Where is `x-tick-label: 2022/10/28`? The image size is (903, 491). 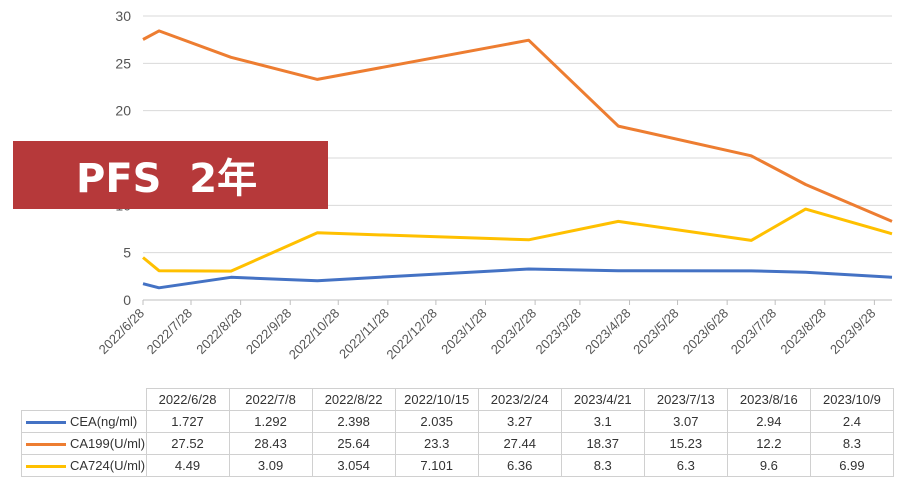
x-tick-label: 2022/10/28 is located at coordinates (314, 334).